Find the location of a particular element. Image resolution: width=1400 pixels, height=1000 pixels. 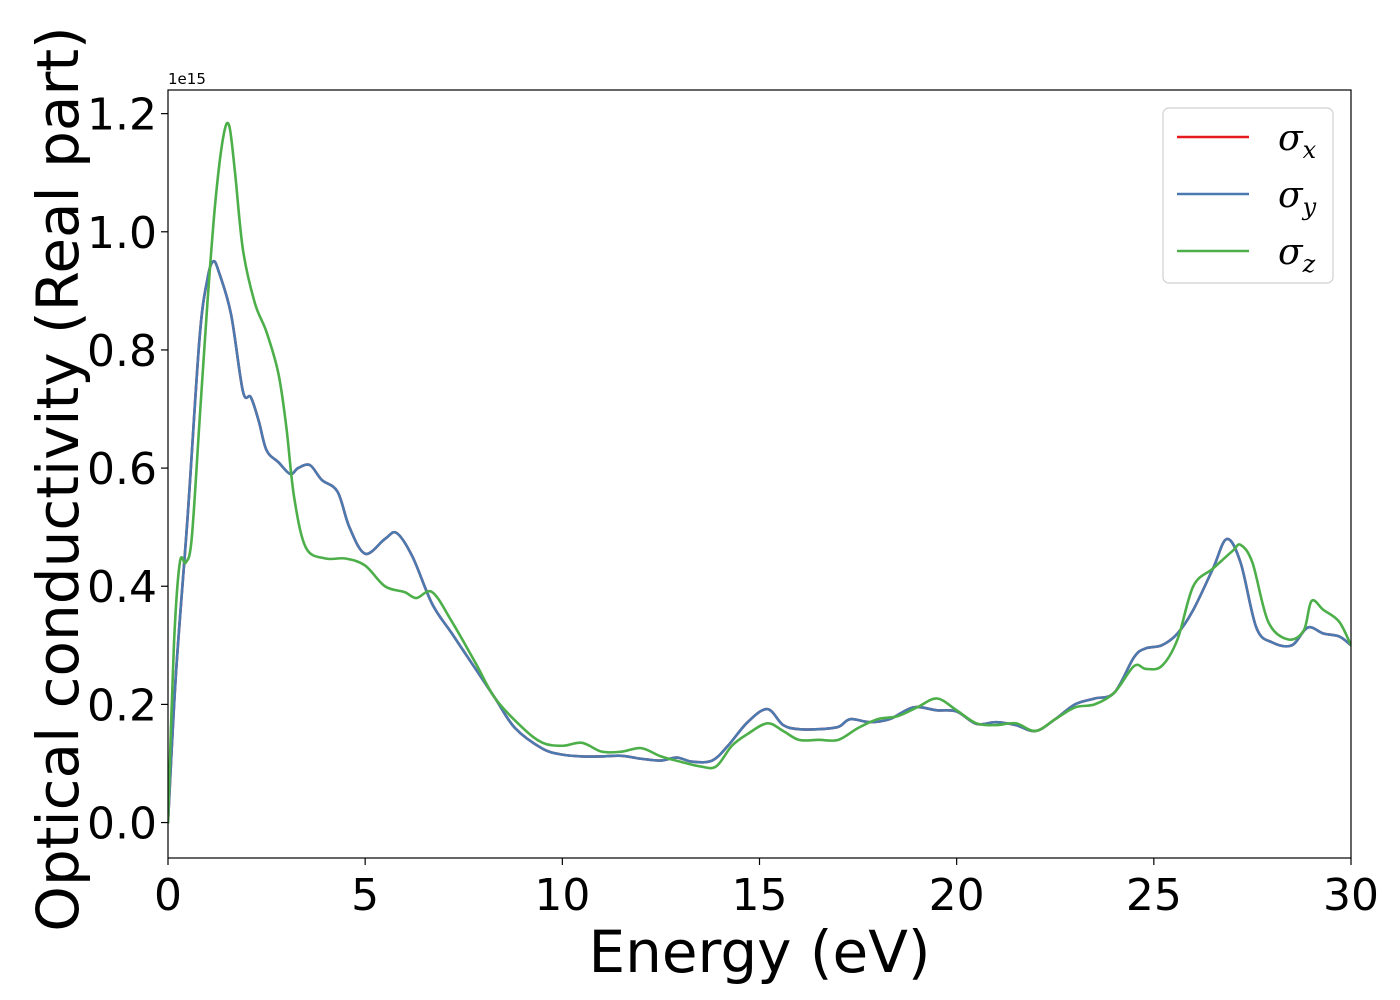

legend-label-z: σz is located at coordinates (1297, 255).